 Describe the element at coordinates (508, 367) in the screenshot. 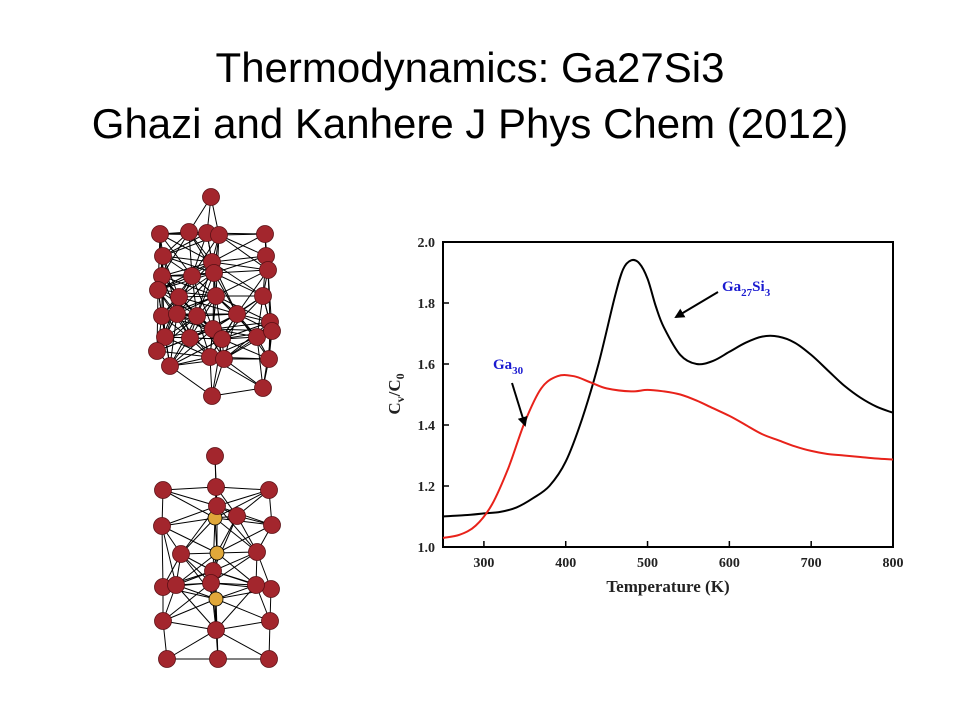

I see `ga30-annotation: Ga30` at that location.